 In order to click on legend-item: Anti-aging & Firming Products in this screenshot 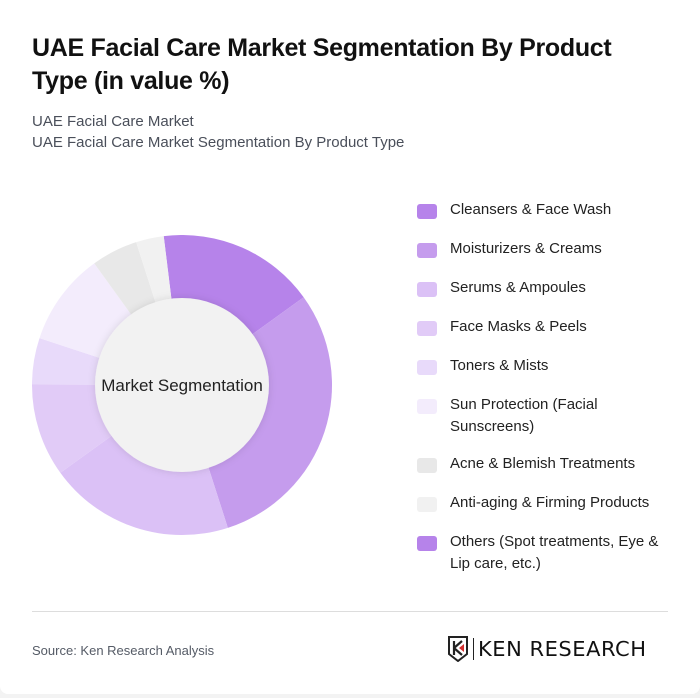, I will do `click(552, 503)`.